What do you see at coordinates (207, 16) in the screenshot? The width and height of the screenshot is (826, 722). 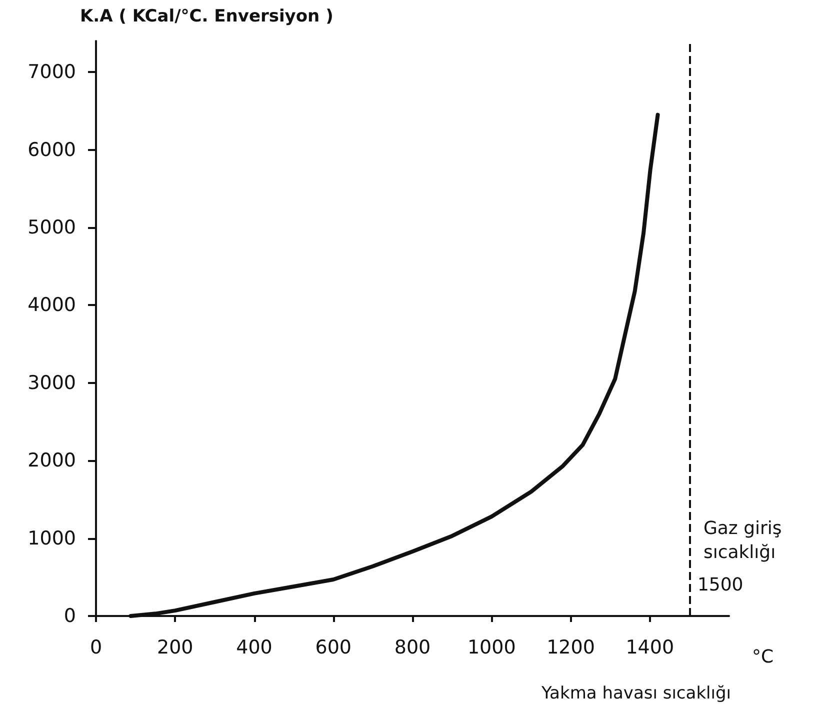 I see `y-axis-title: K.A ( KCal/°C. Enversiyon )` at bounding box center [207, 16].